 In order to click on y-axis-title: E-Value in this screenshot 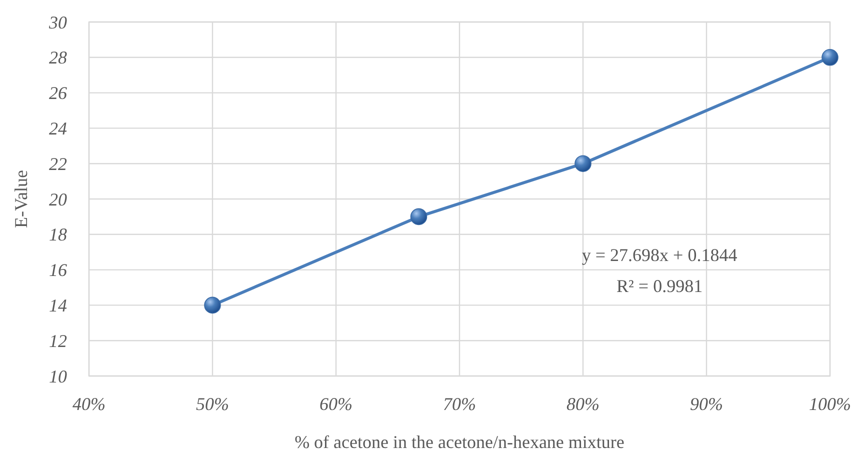, I will do `click(21, 199)`.